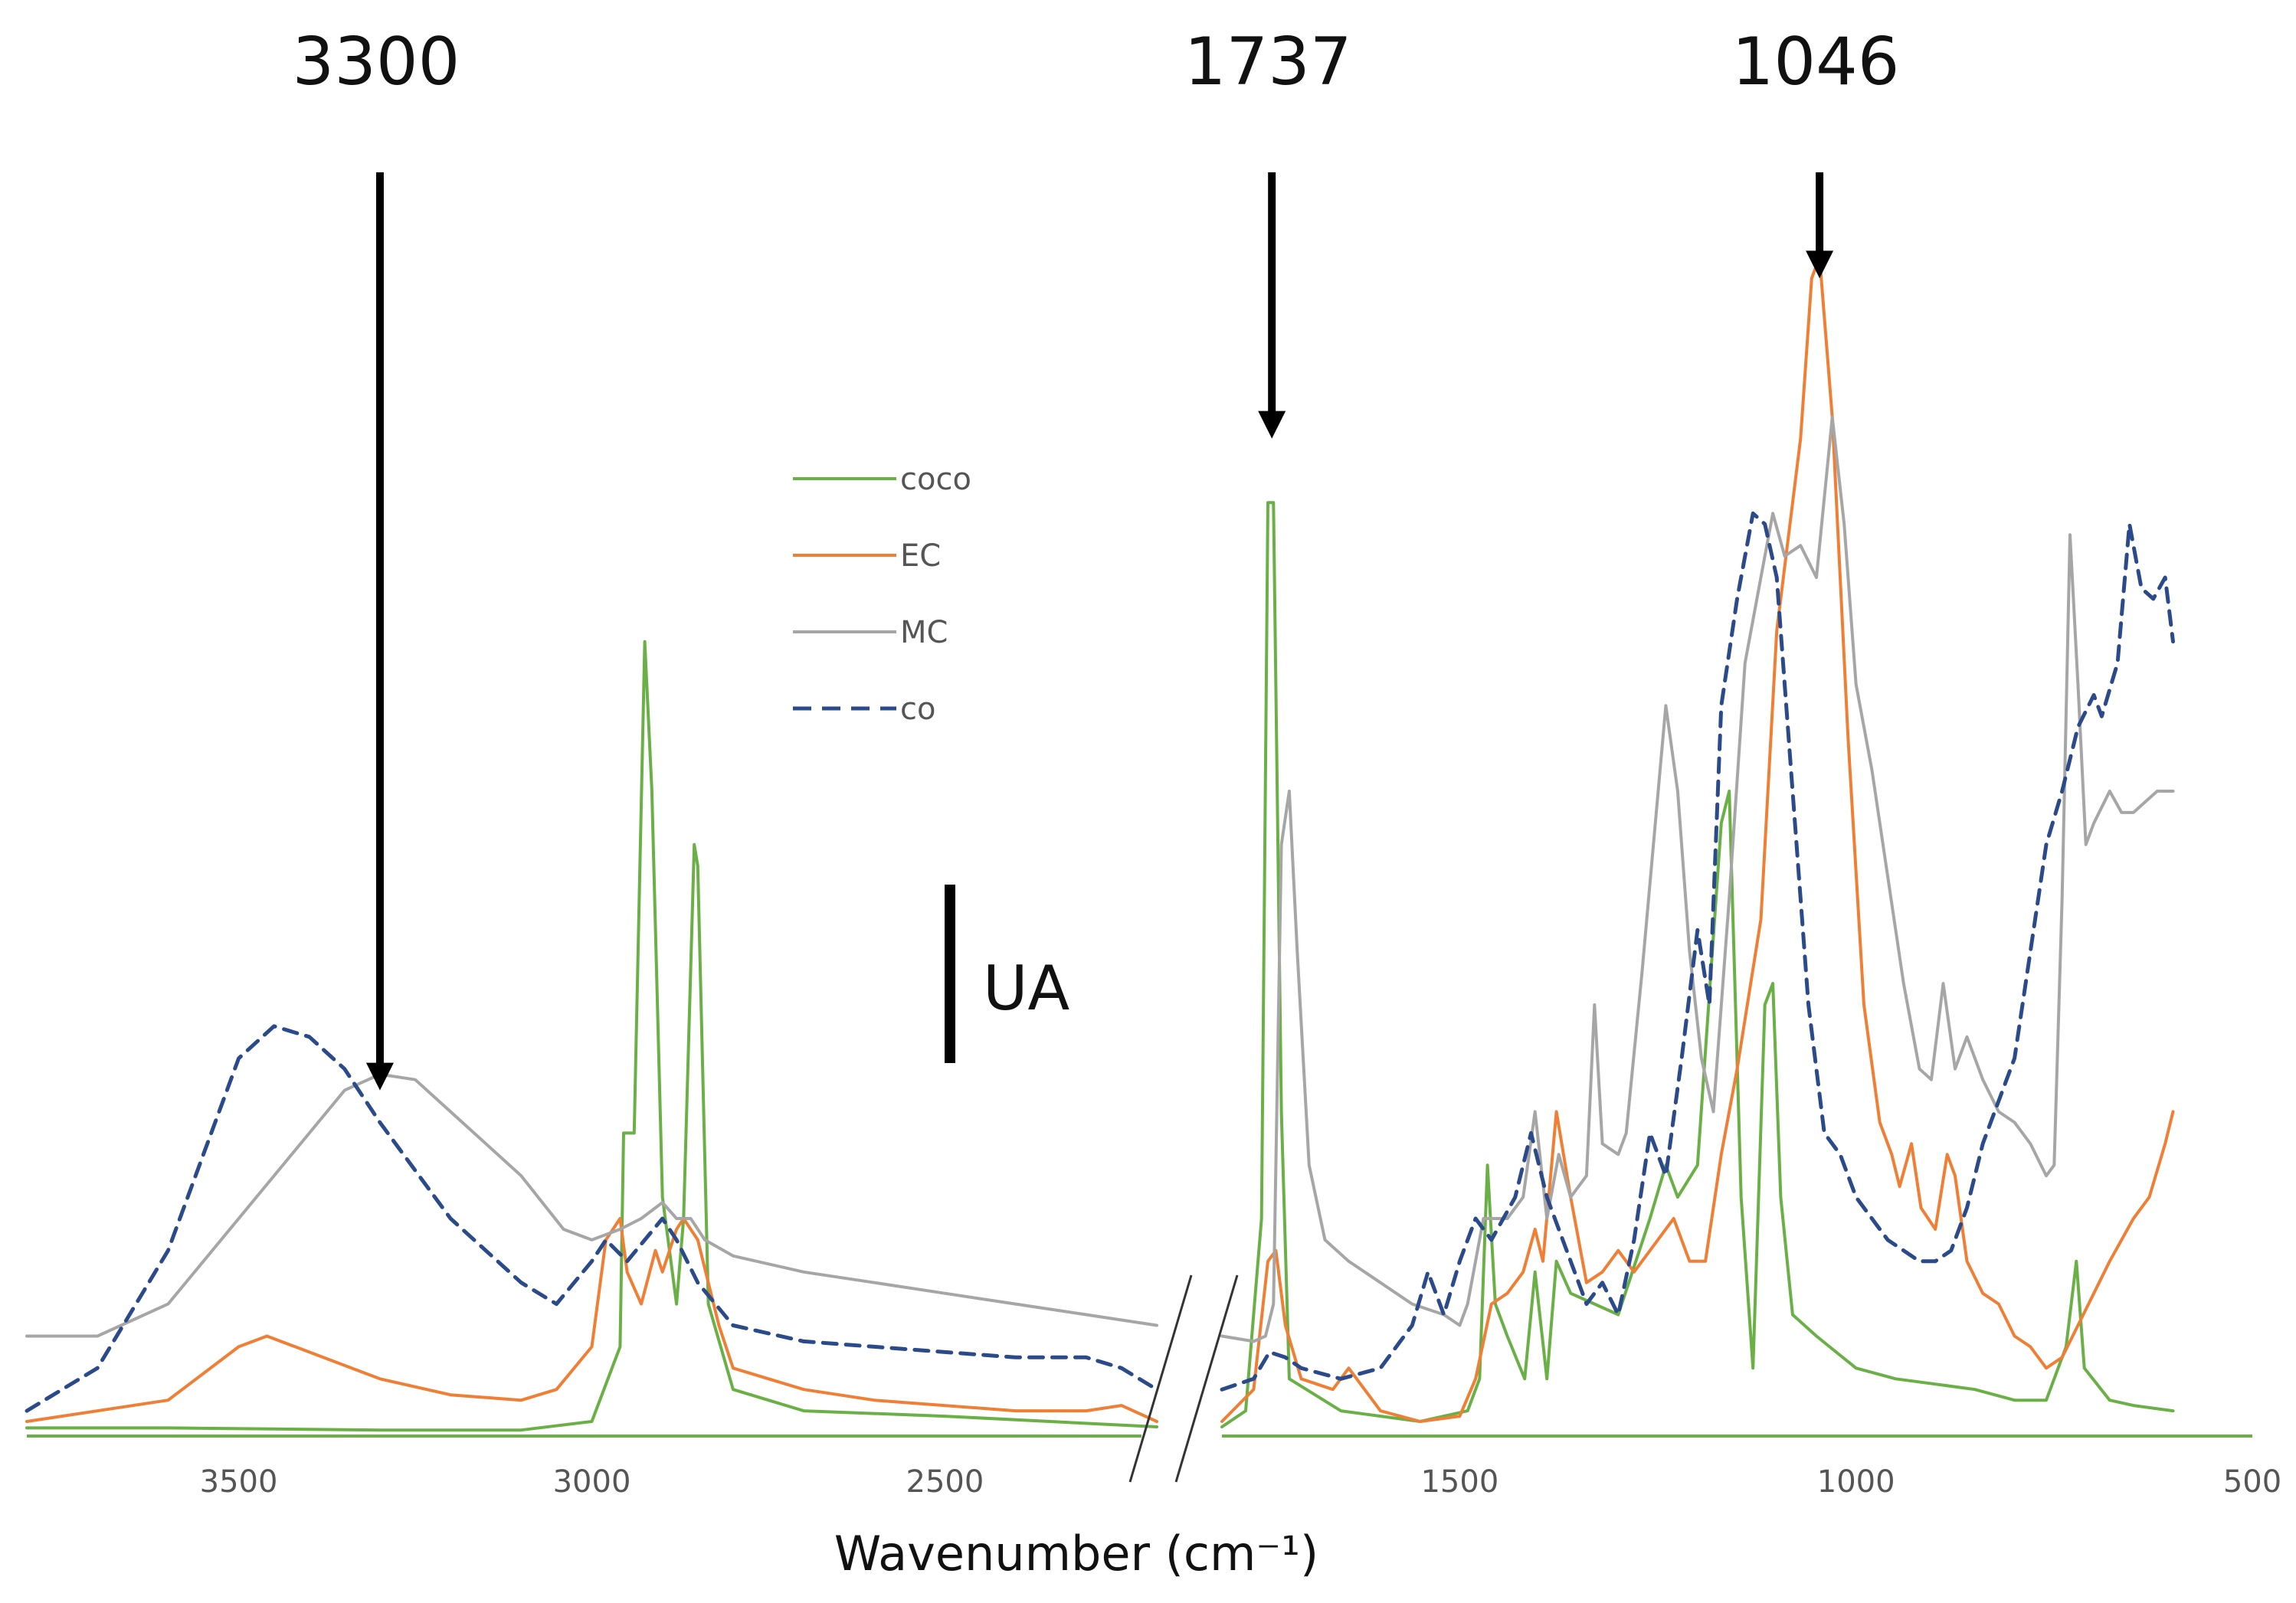 The width and height of the screenshot is (2296, 1603). Describe the element at coordinates (935, 480) in the screenshot. I see `legend-label-coco: coco` at that location.